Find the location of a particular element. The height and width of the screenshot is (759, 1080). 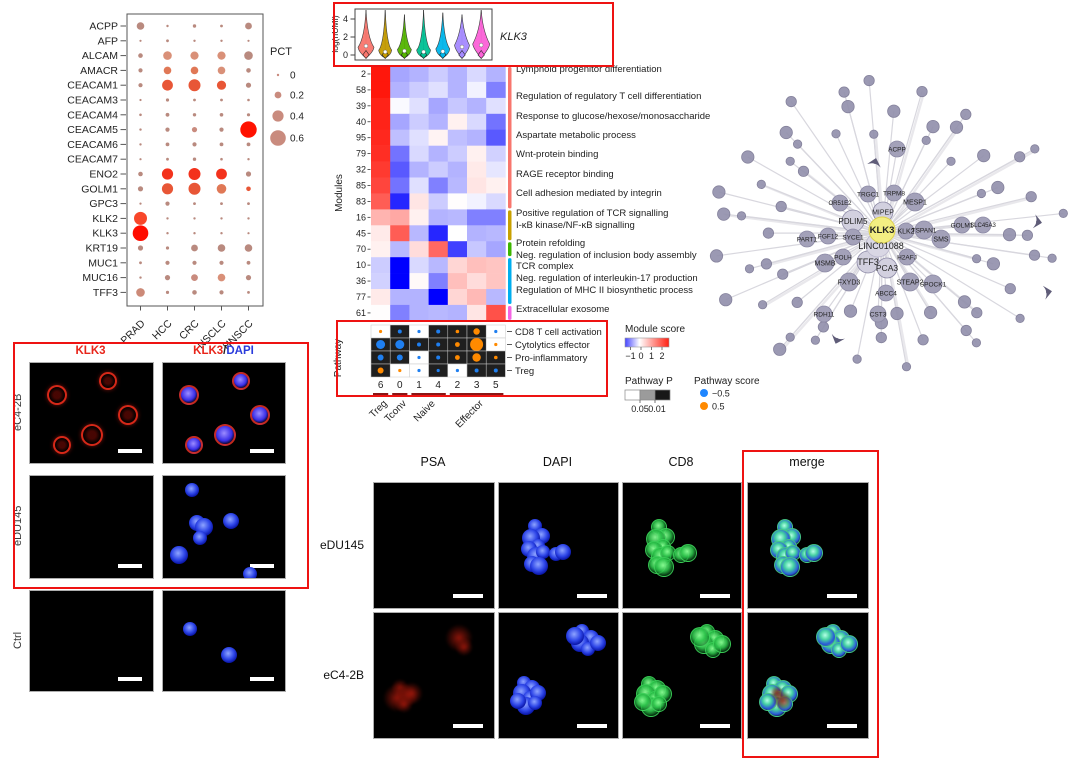

row-label-ec42b-right: eC4-2B is located at coordinates (343, 675).